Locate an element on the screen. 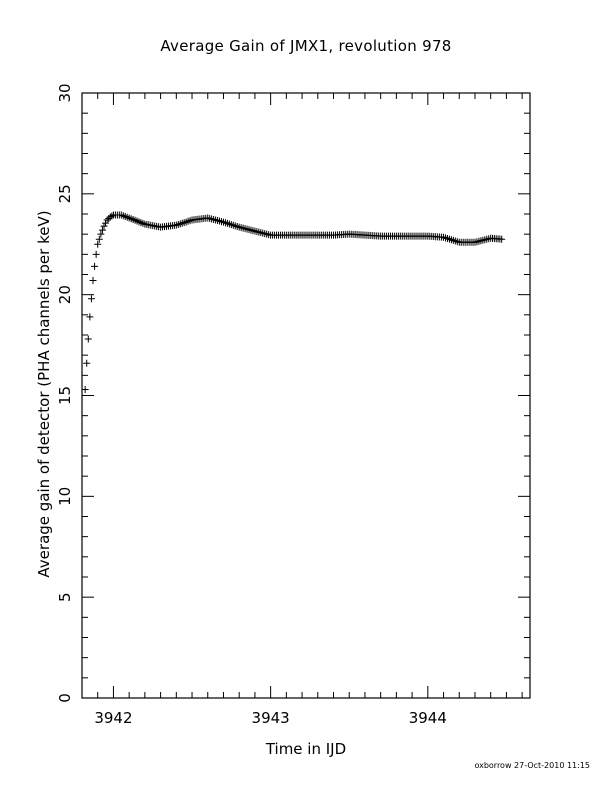  y-tick-label: 10 is located at coordinates (65, 496).